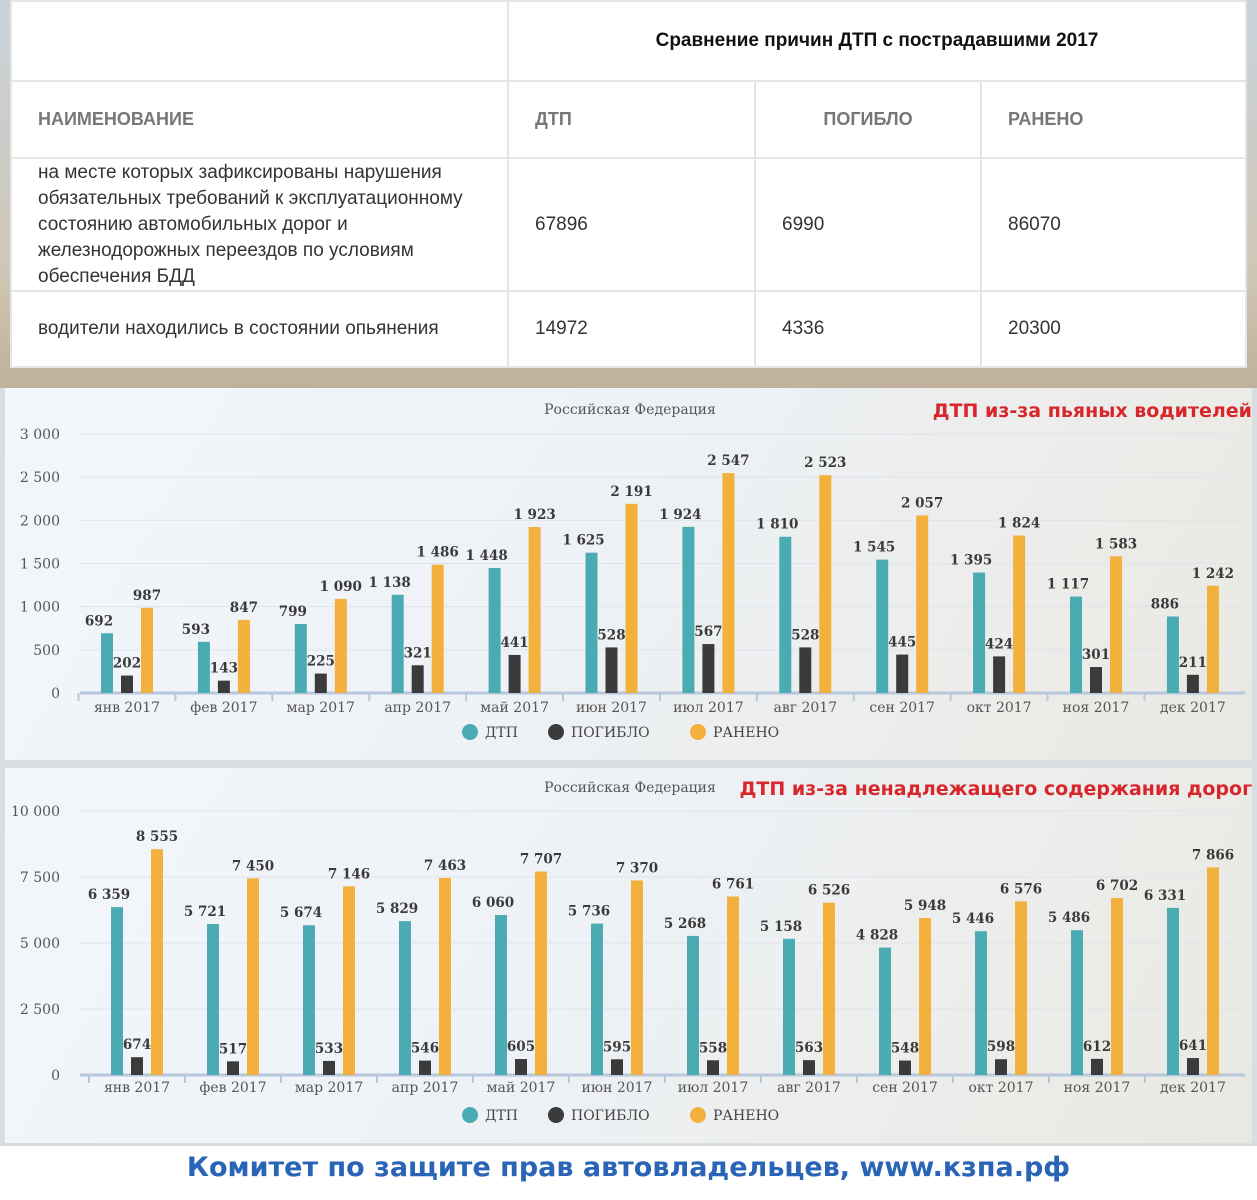  I want to click on y-tick-label: 7 500, so click(40, 878).